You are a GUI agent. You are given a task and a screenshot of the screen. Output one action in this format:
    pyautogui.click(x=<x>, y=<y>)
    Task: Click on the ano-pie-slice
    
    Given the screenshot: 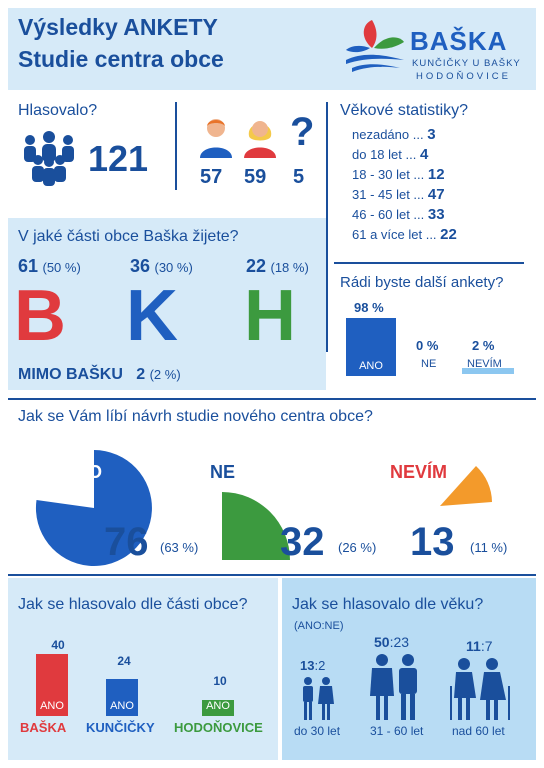 What is the action you would take?
    pyautogui.click(x=93, y=508)
    